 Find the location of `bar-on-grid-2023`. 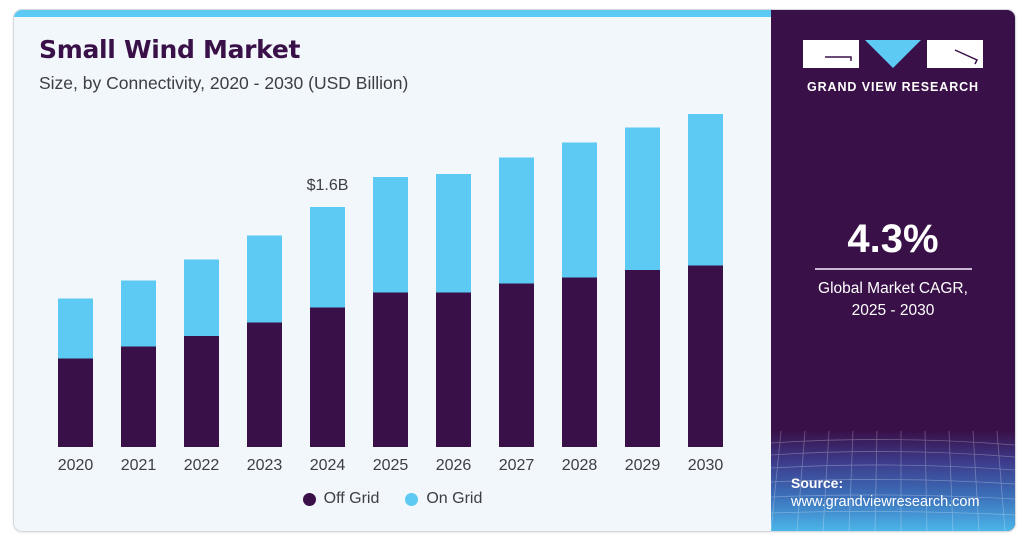

bar-on-grid-2023 is located at coordinates (264, 279).